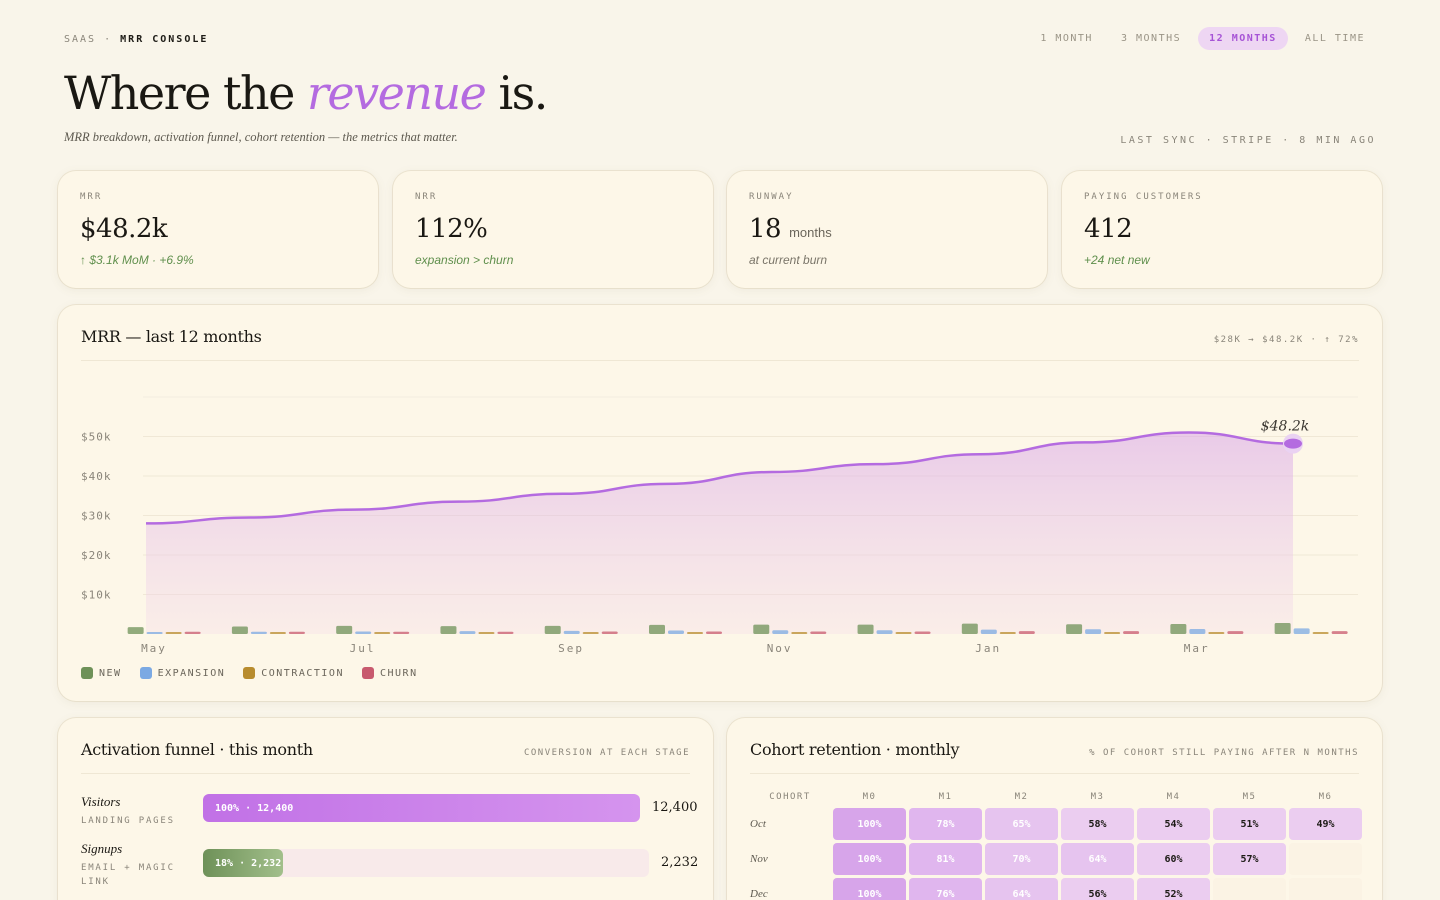 The image size is (1440, 900). I want to click on kpi-value: $48.2k, so click(124, 229).